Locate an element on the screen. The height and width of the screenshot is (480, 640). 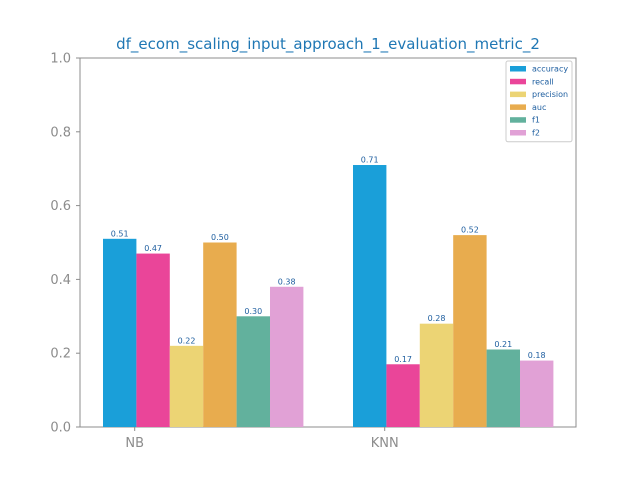
bar-f2-knn is located at coordinates (537, 393).